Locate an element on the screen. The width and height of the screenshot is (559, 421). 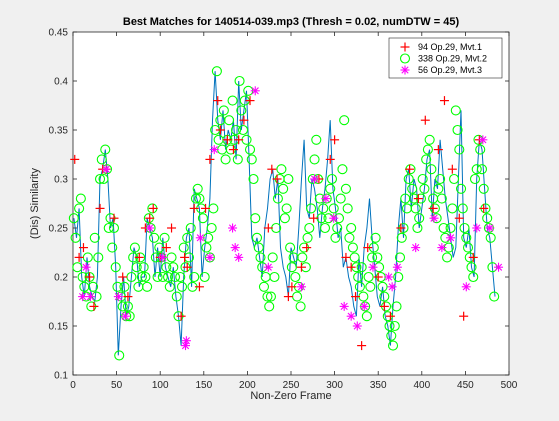
legend-marker-circle is located at coordinates (405, 58).